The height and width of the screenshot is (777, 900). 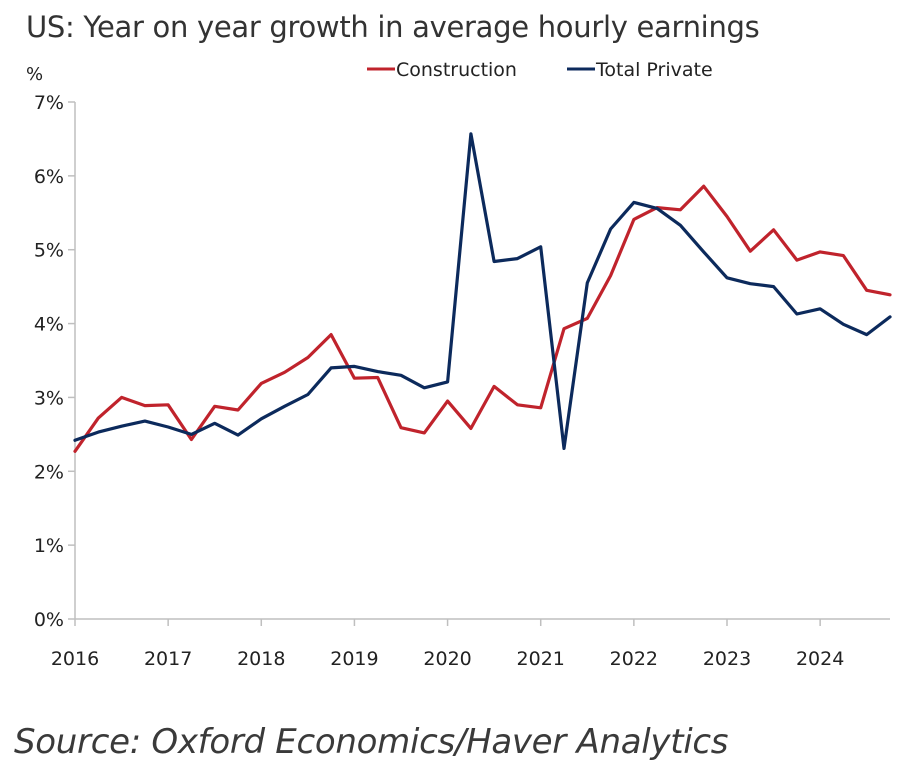 I want to click on y-axis-ticks: 0% 1% 2% 3% 4% 5% 6% 7%, so click(x=54, y=361).